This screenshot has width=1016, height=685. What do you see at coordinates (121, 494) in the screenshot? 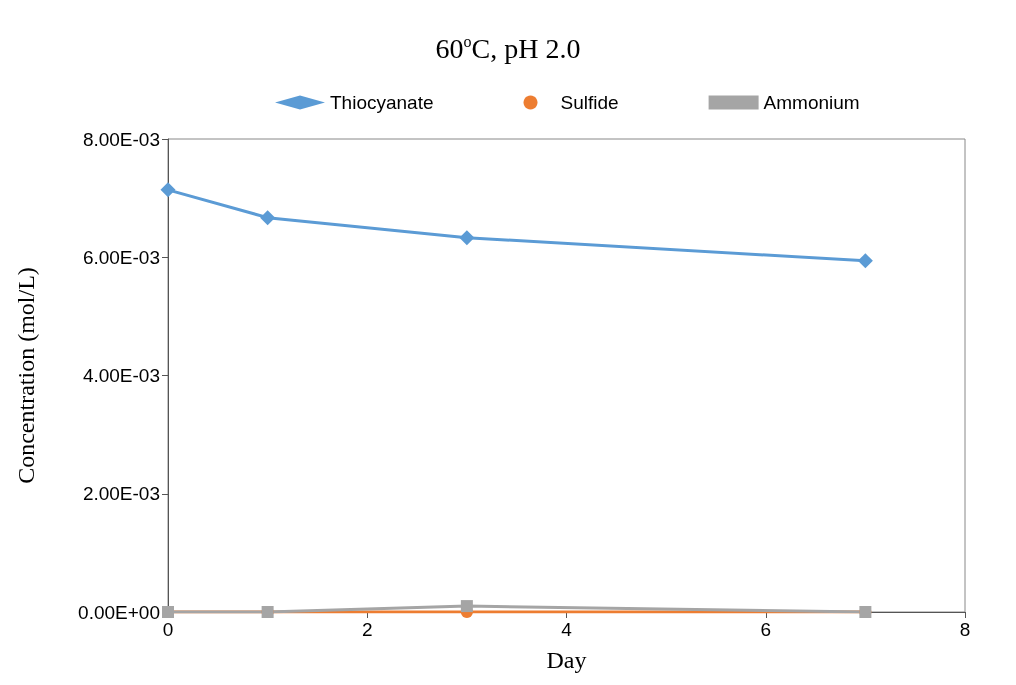
I see `y-tick-label: 2.00E-03` at bounding box center [121, 494].